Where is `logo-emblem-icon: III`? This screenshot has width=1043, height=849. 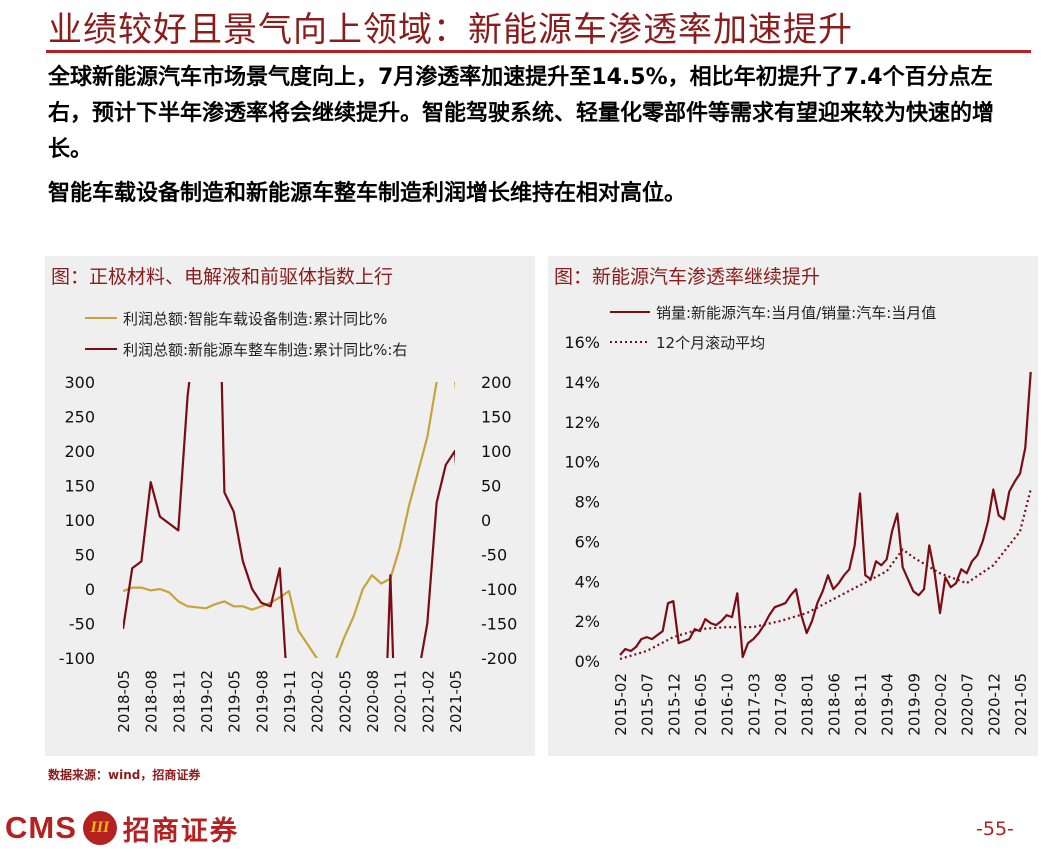
logo-emblem-icon: III is located at coordinates (99, 828).